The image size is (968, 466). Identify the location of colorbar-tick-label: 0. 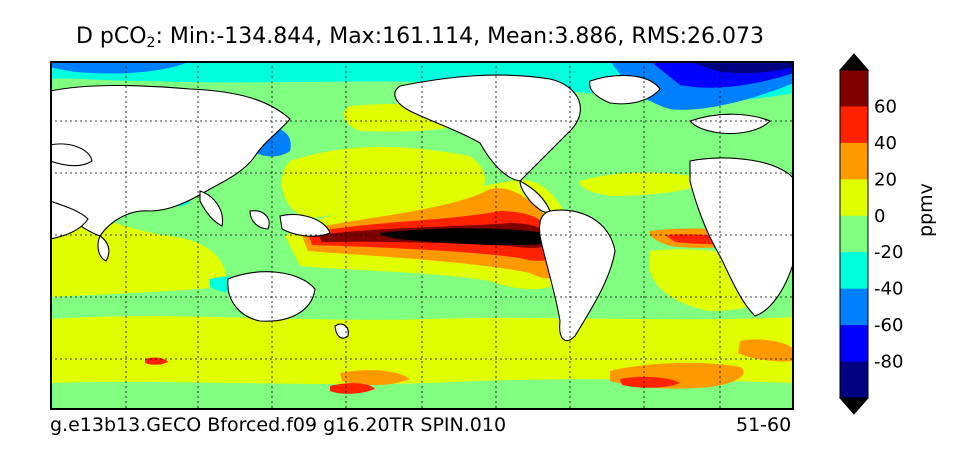
(879, 216).